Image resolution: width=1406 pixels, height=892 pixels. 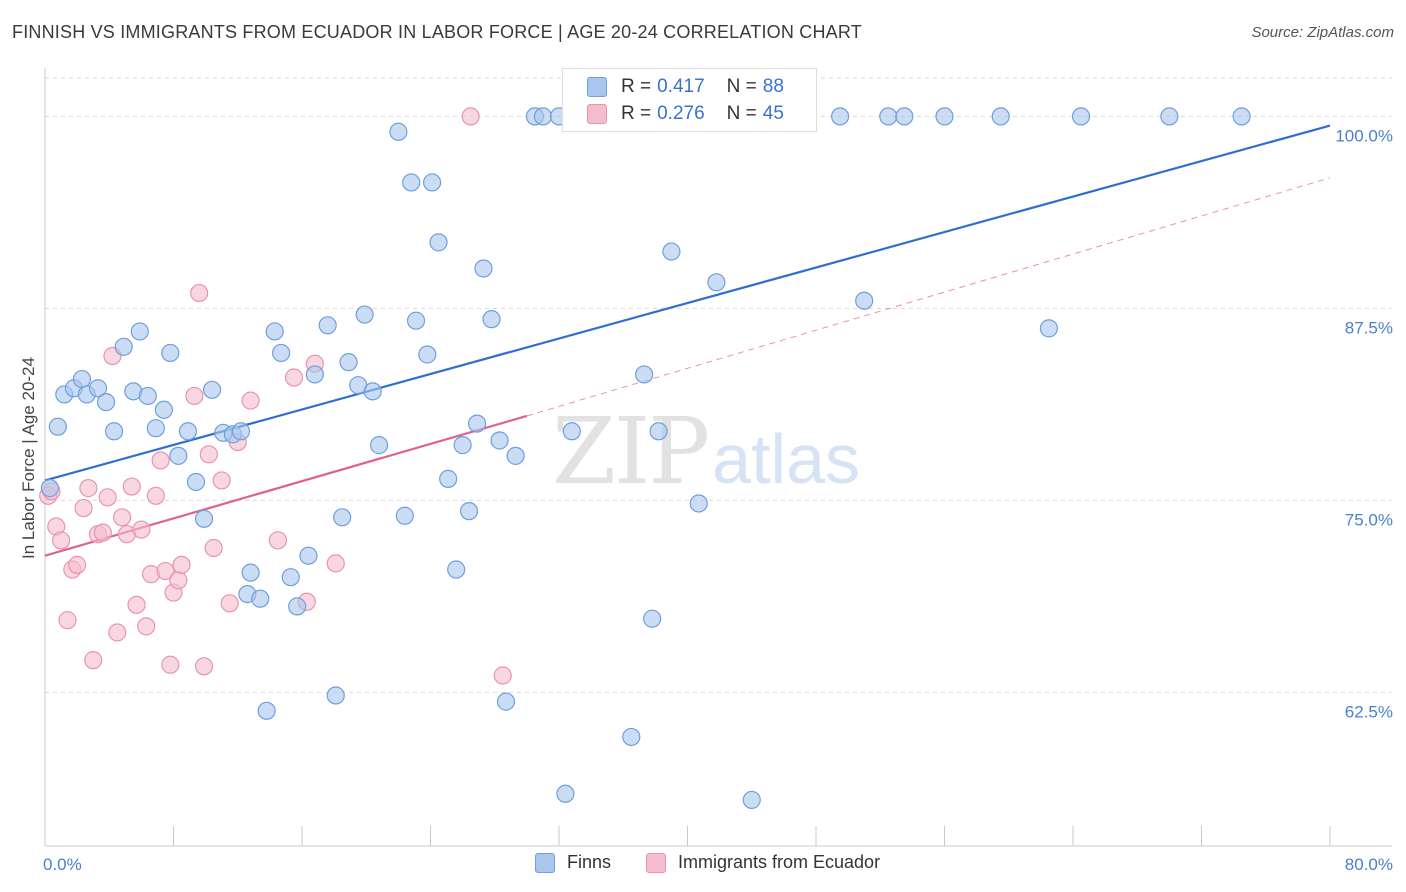 I want to click on stats-legend: R = 0.417 N = 88 R = 0.276 N = 45, so click(x=689, y=100).